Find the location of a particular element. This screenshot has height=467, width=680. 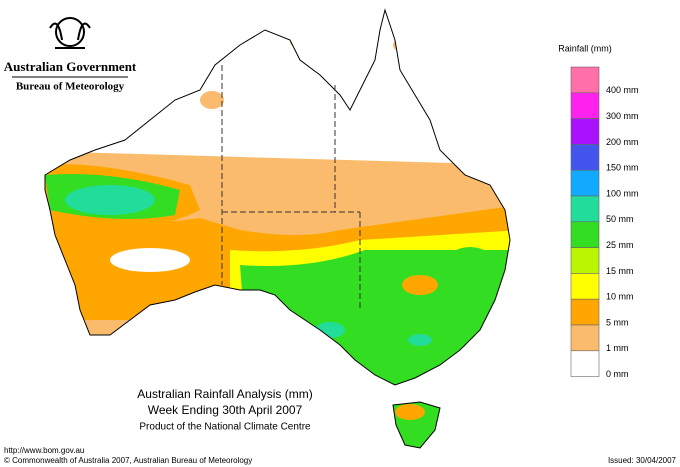

legend-label: 5 mm is located at coordinates (617, 322).